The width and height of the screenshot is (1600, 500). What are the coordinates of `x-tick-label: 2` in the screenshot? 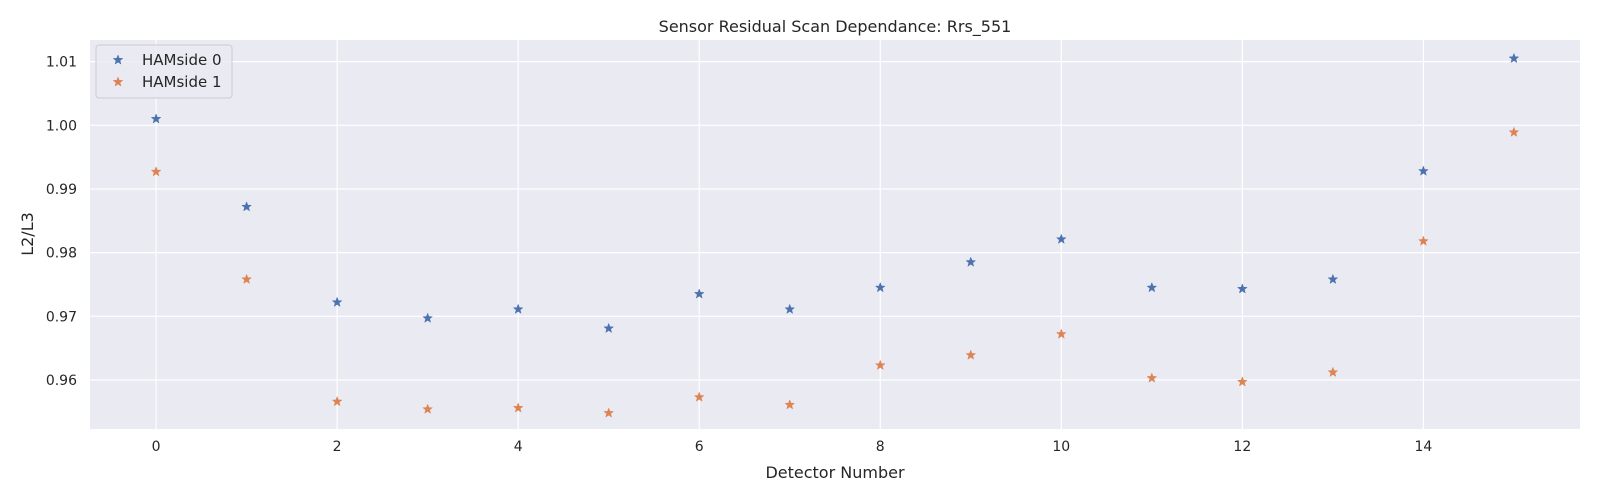 It's located at (337, 447).